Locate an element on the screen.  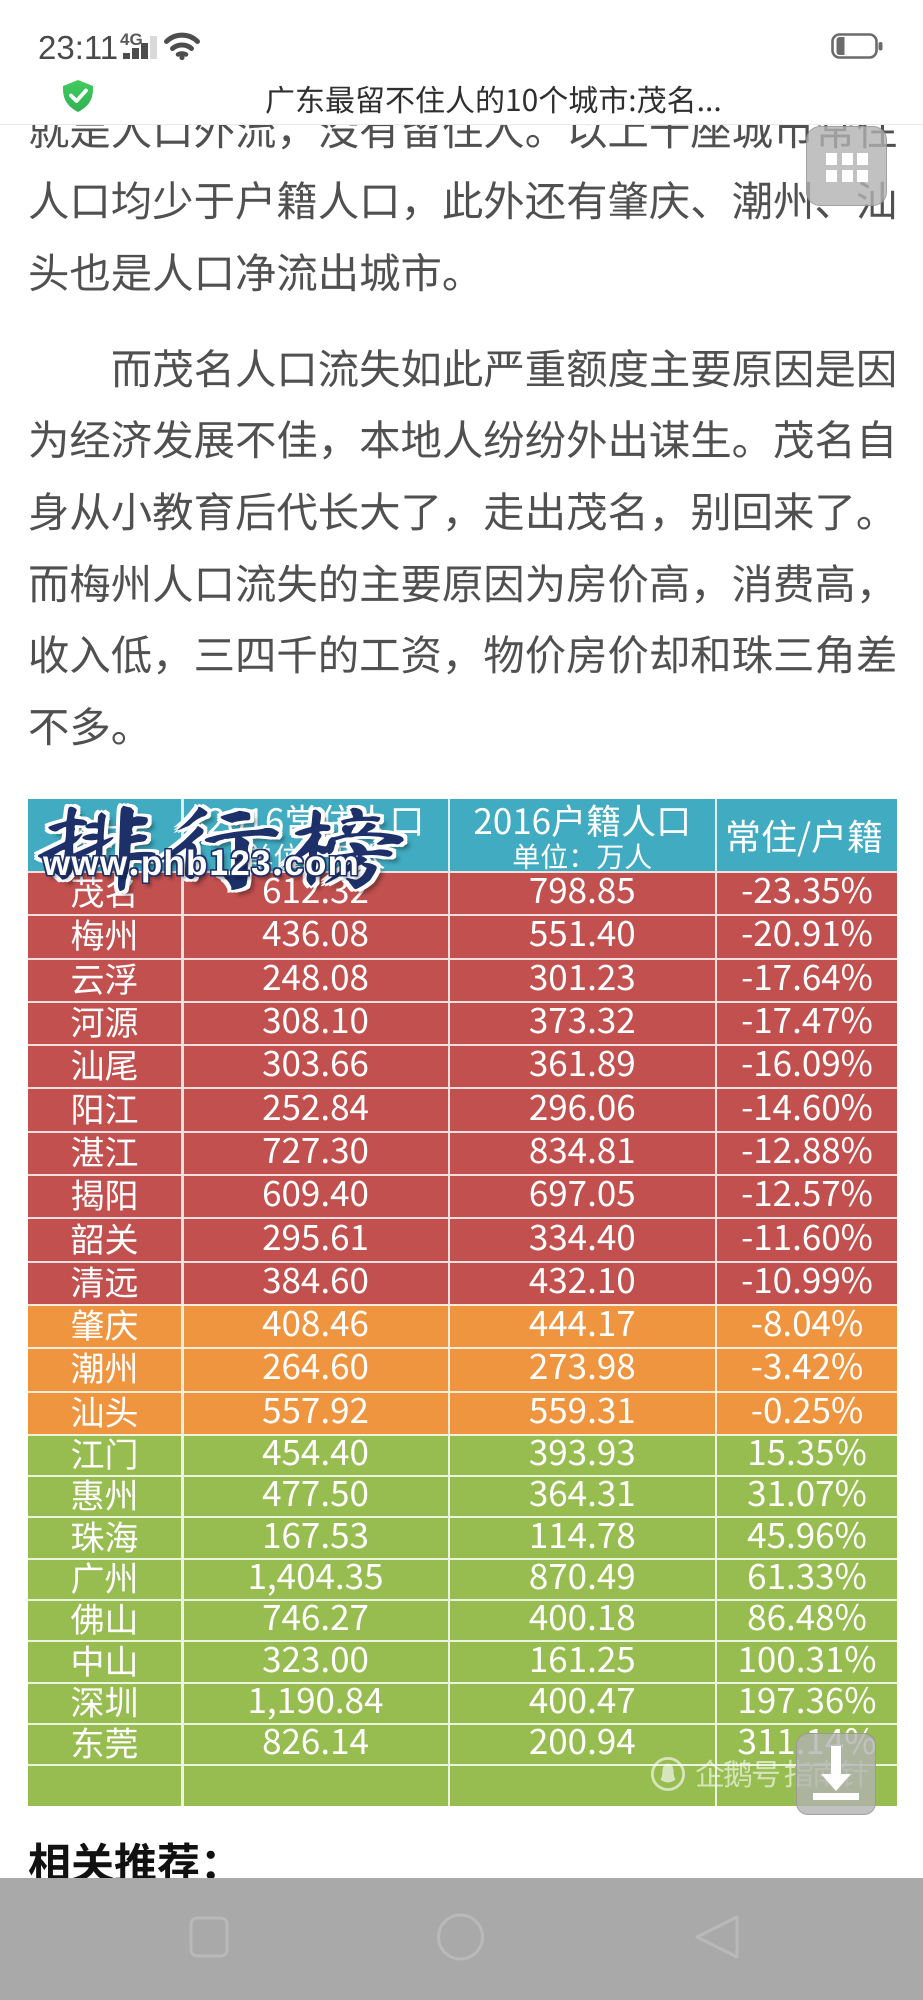
svg-text: 4G is located at coordinates (131, 39).